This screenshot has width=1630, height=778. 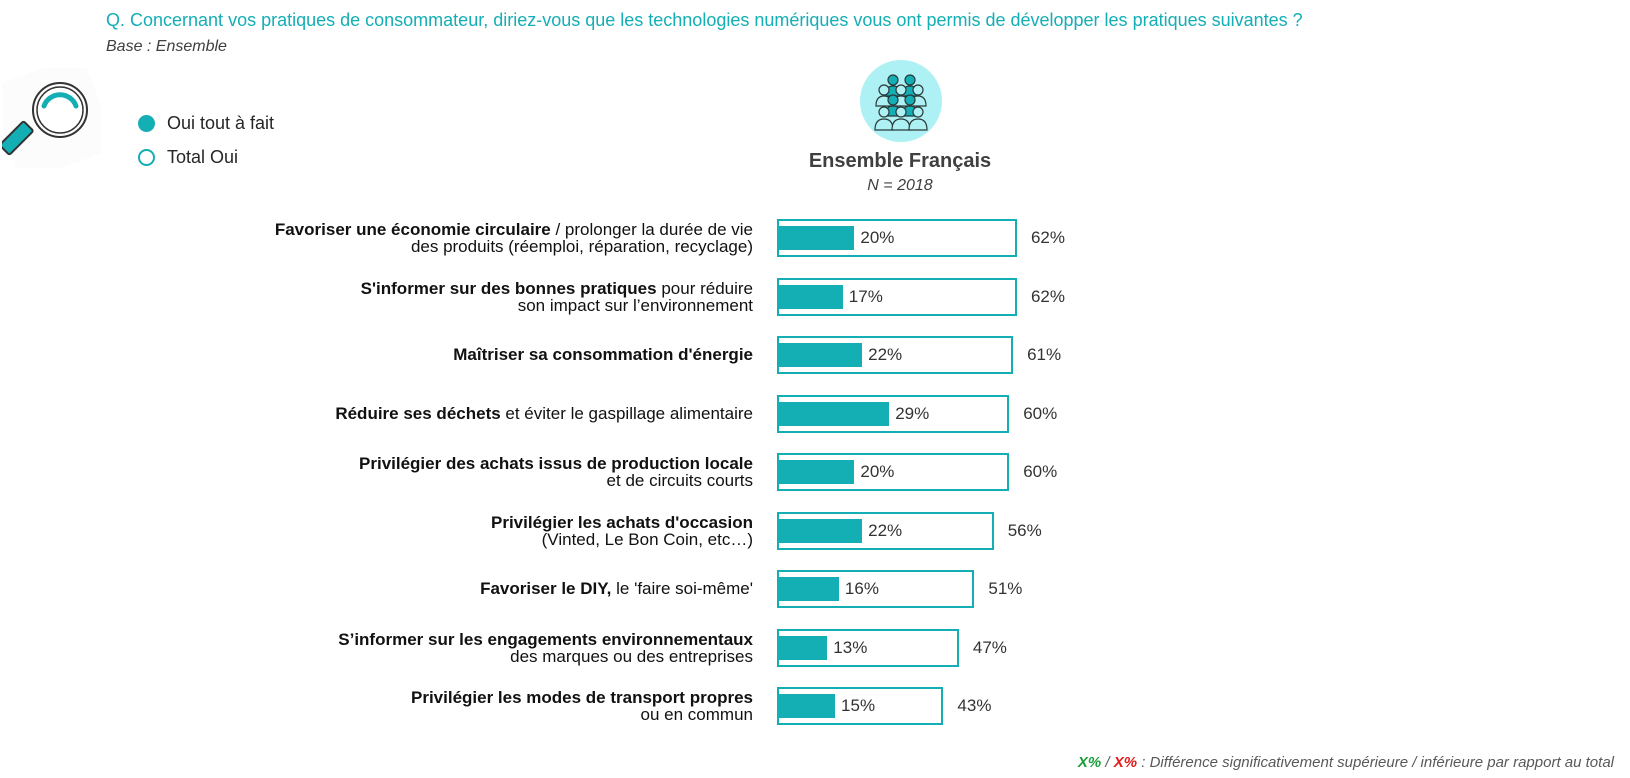 I want to click on magnifier-icon, so click(x=52, y=118).